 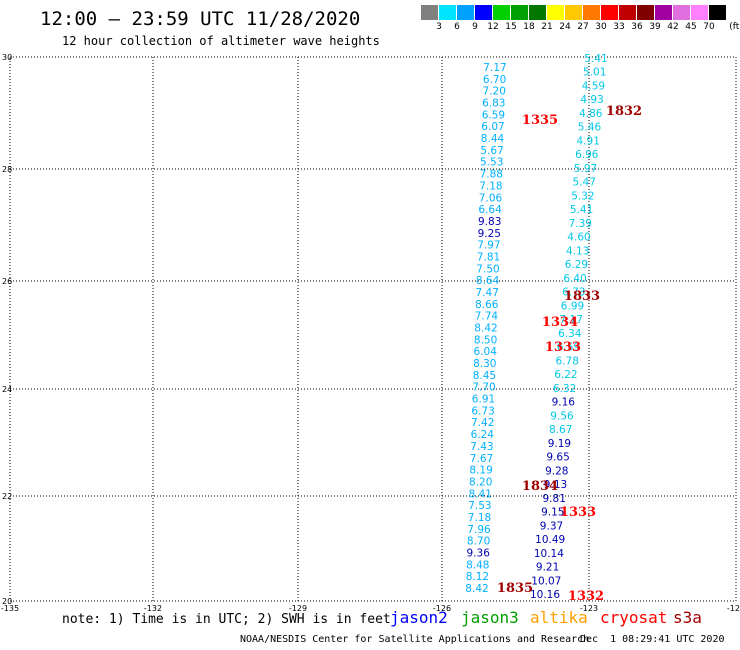 I want to click on pass-time-label: 1835, so click(x=515, y=588).